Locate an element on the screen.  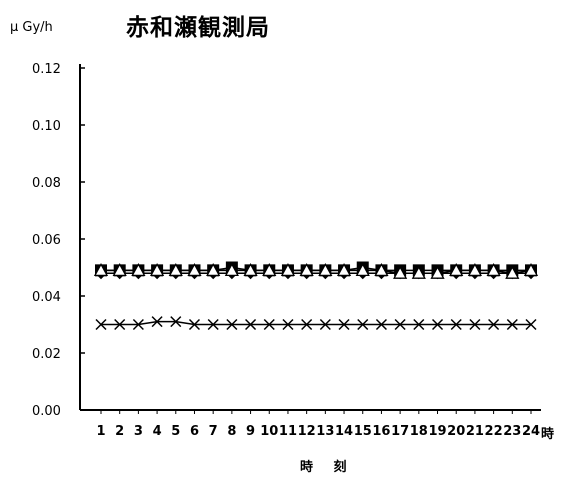
x-tick-label: 6 is located at coordinates (194, 431).